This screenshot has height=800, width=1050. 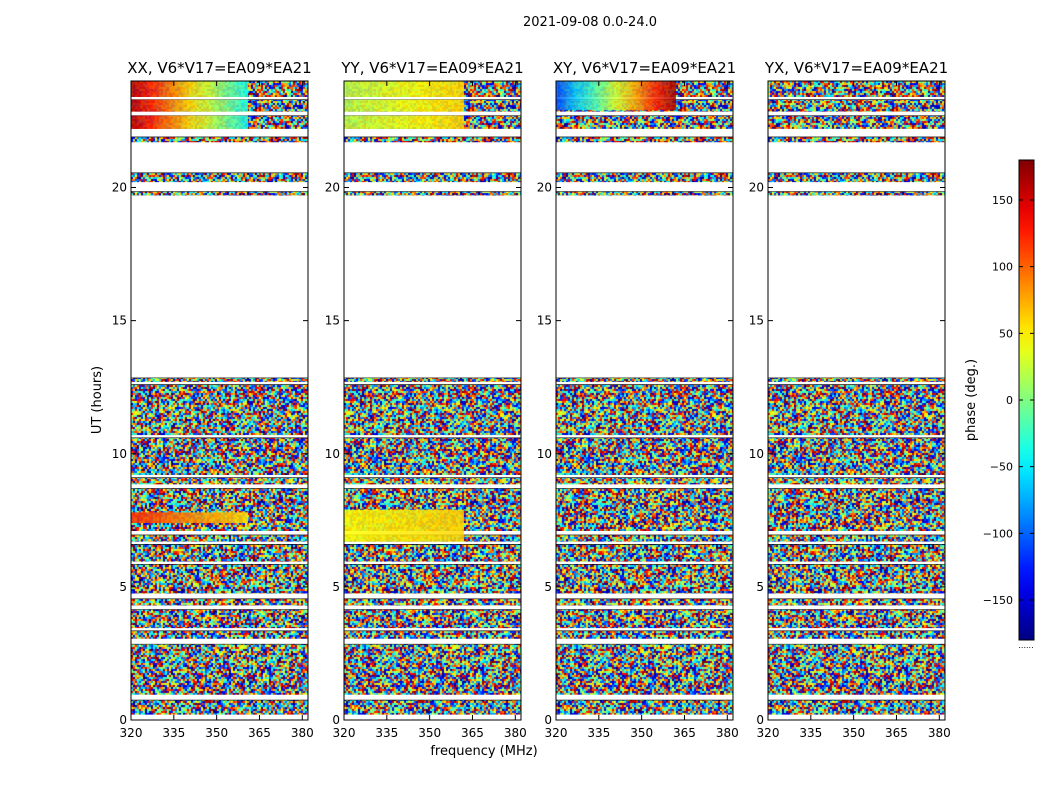 I want to click on colorbar-tick-label: −100, so click(x=998, y=533).